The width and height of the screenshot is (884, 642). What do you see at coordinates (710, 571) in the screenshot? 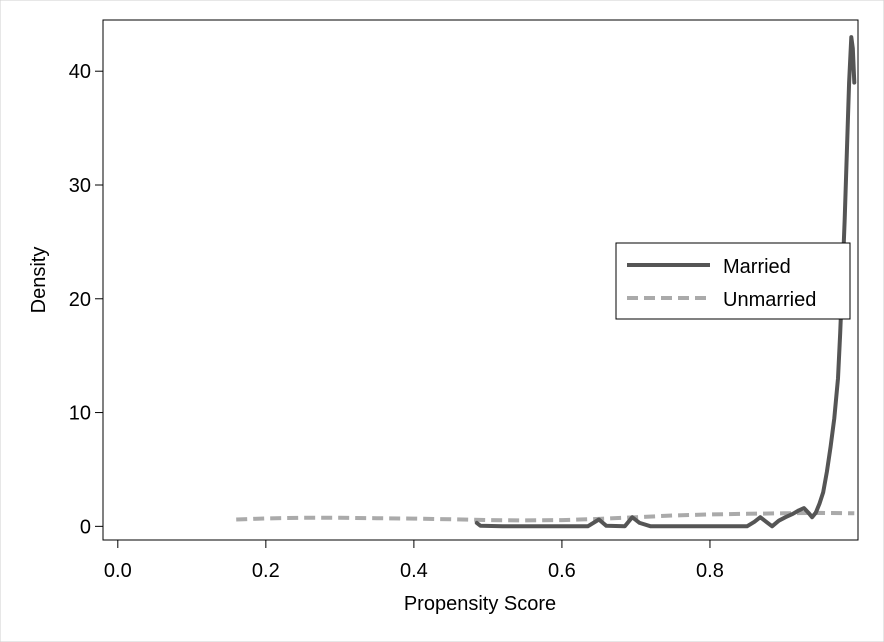
I see `x-tick-label: 0.8` at bounding box center [710, 571].